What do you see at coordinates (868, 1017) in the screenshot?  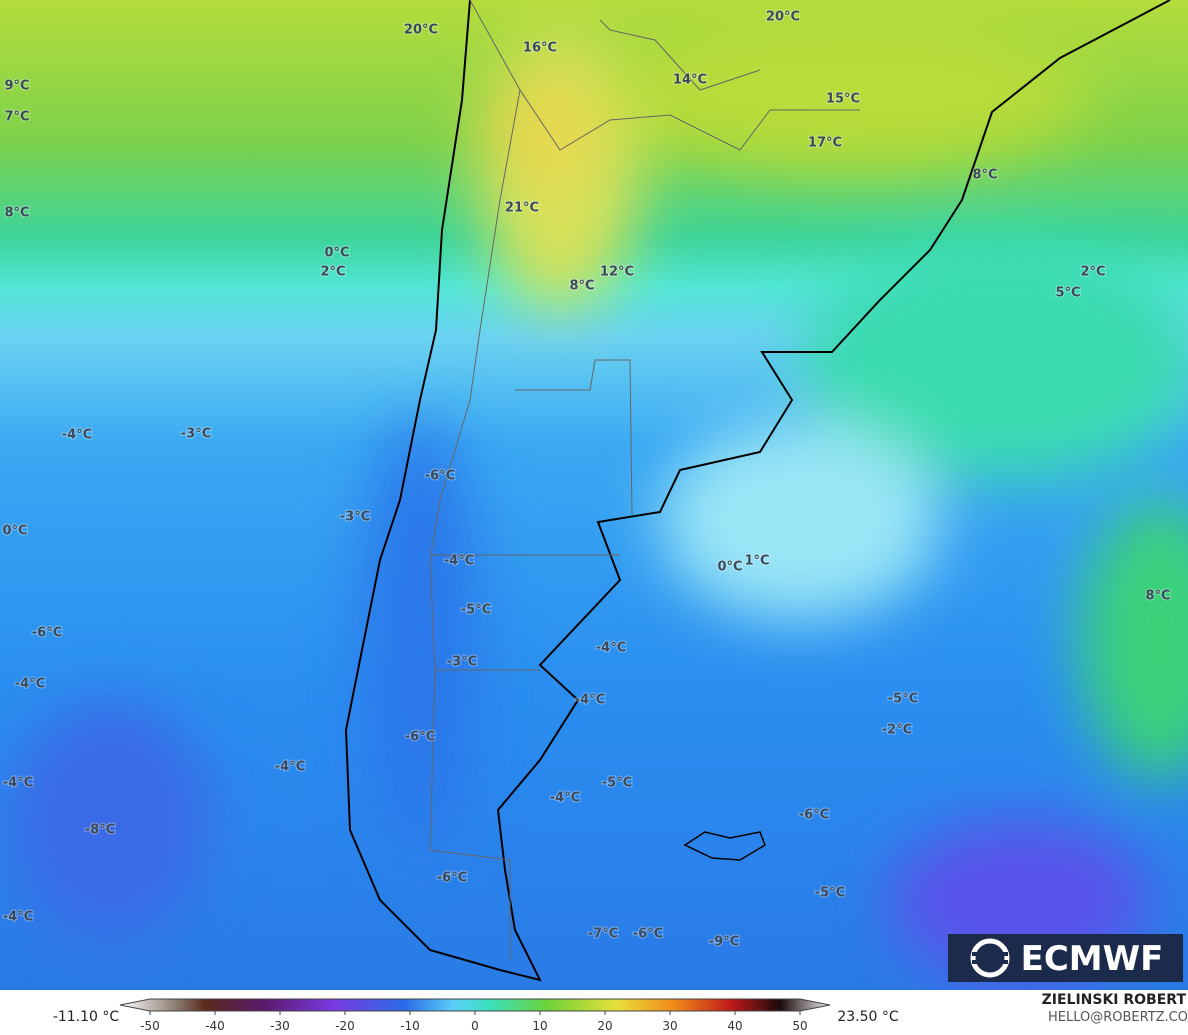 I see `colorbar-max: 23.50 °C` at bounding box center [868, 1017].